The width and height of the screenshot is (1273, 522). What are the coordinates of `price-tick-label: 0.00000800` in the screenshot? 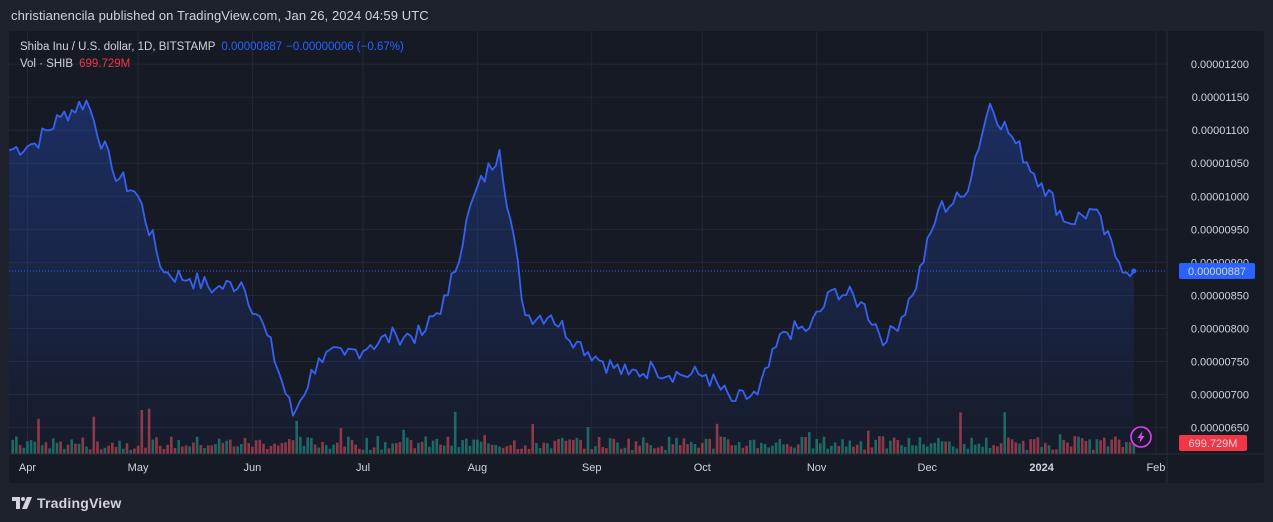 It's located at (1220, 329).